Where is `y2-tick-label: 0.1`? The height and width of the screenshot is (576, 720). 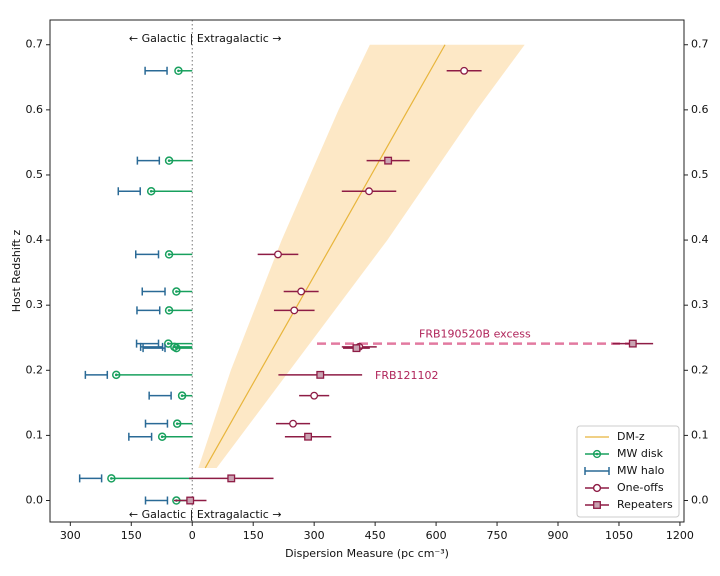 y2-tick-label: 0.1 is located at coordinates (700, 434).